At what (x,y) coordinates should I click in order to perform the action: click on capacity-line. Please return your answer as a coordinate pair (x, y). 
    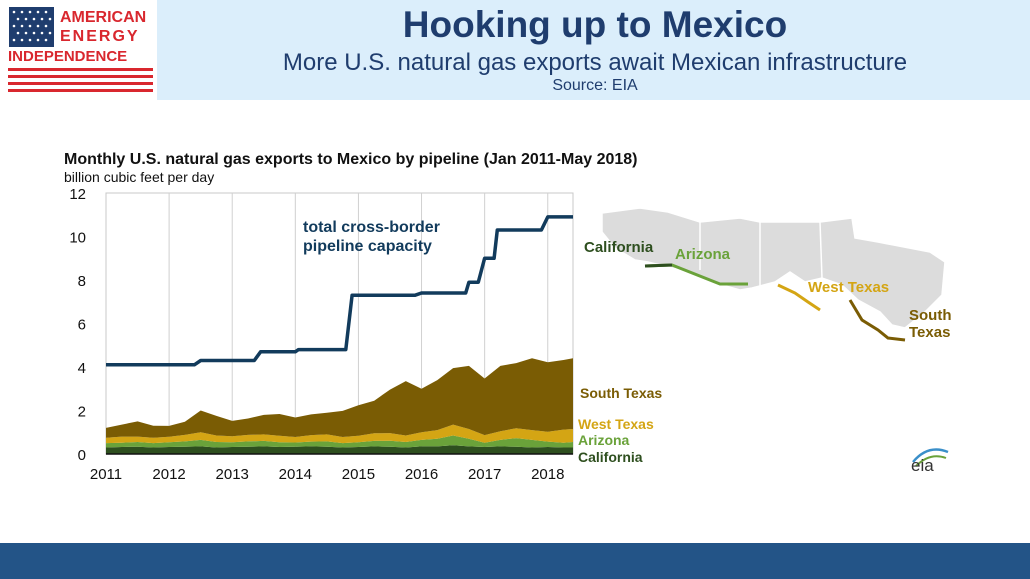
    Looking at the image, I should click on (339, 291).